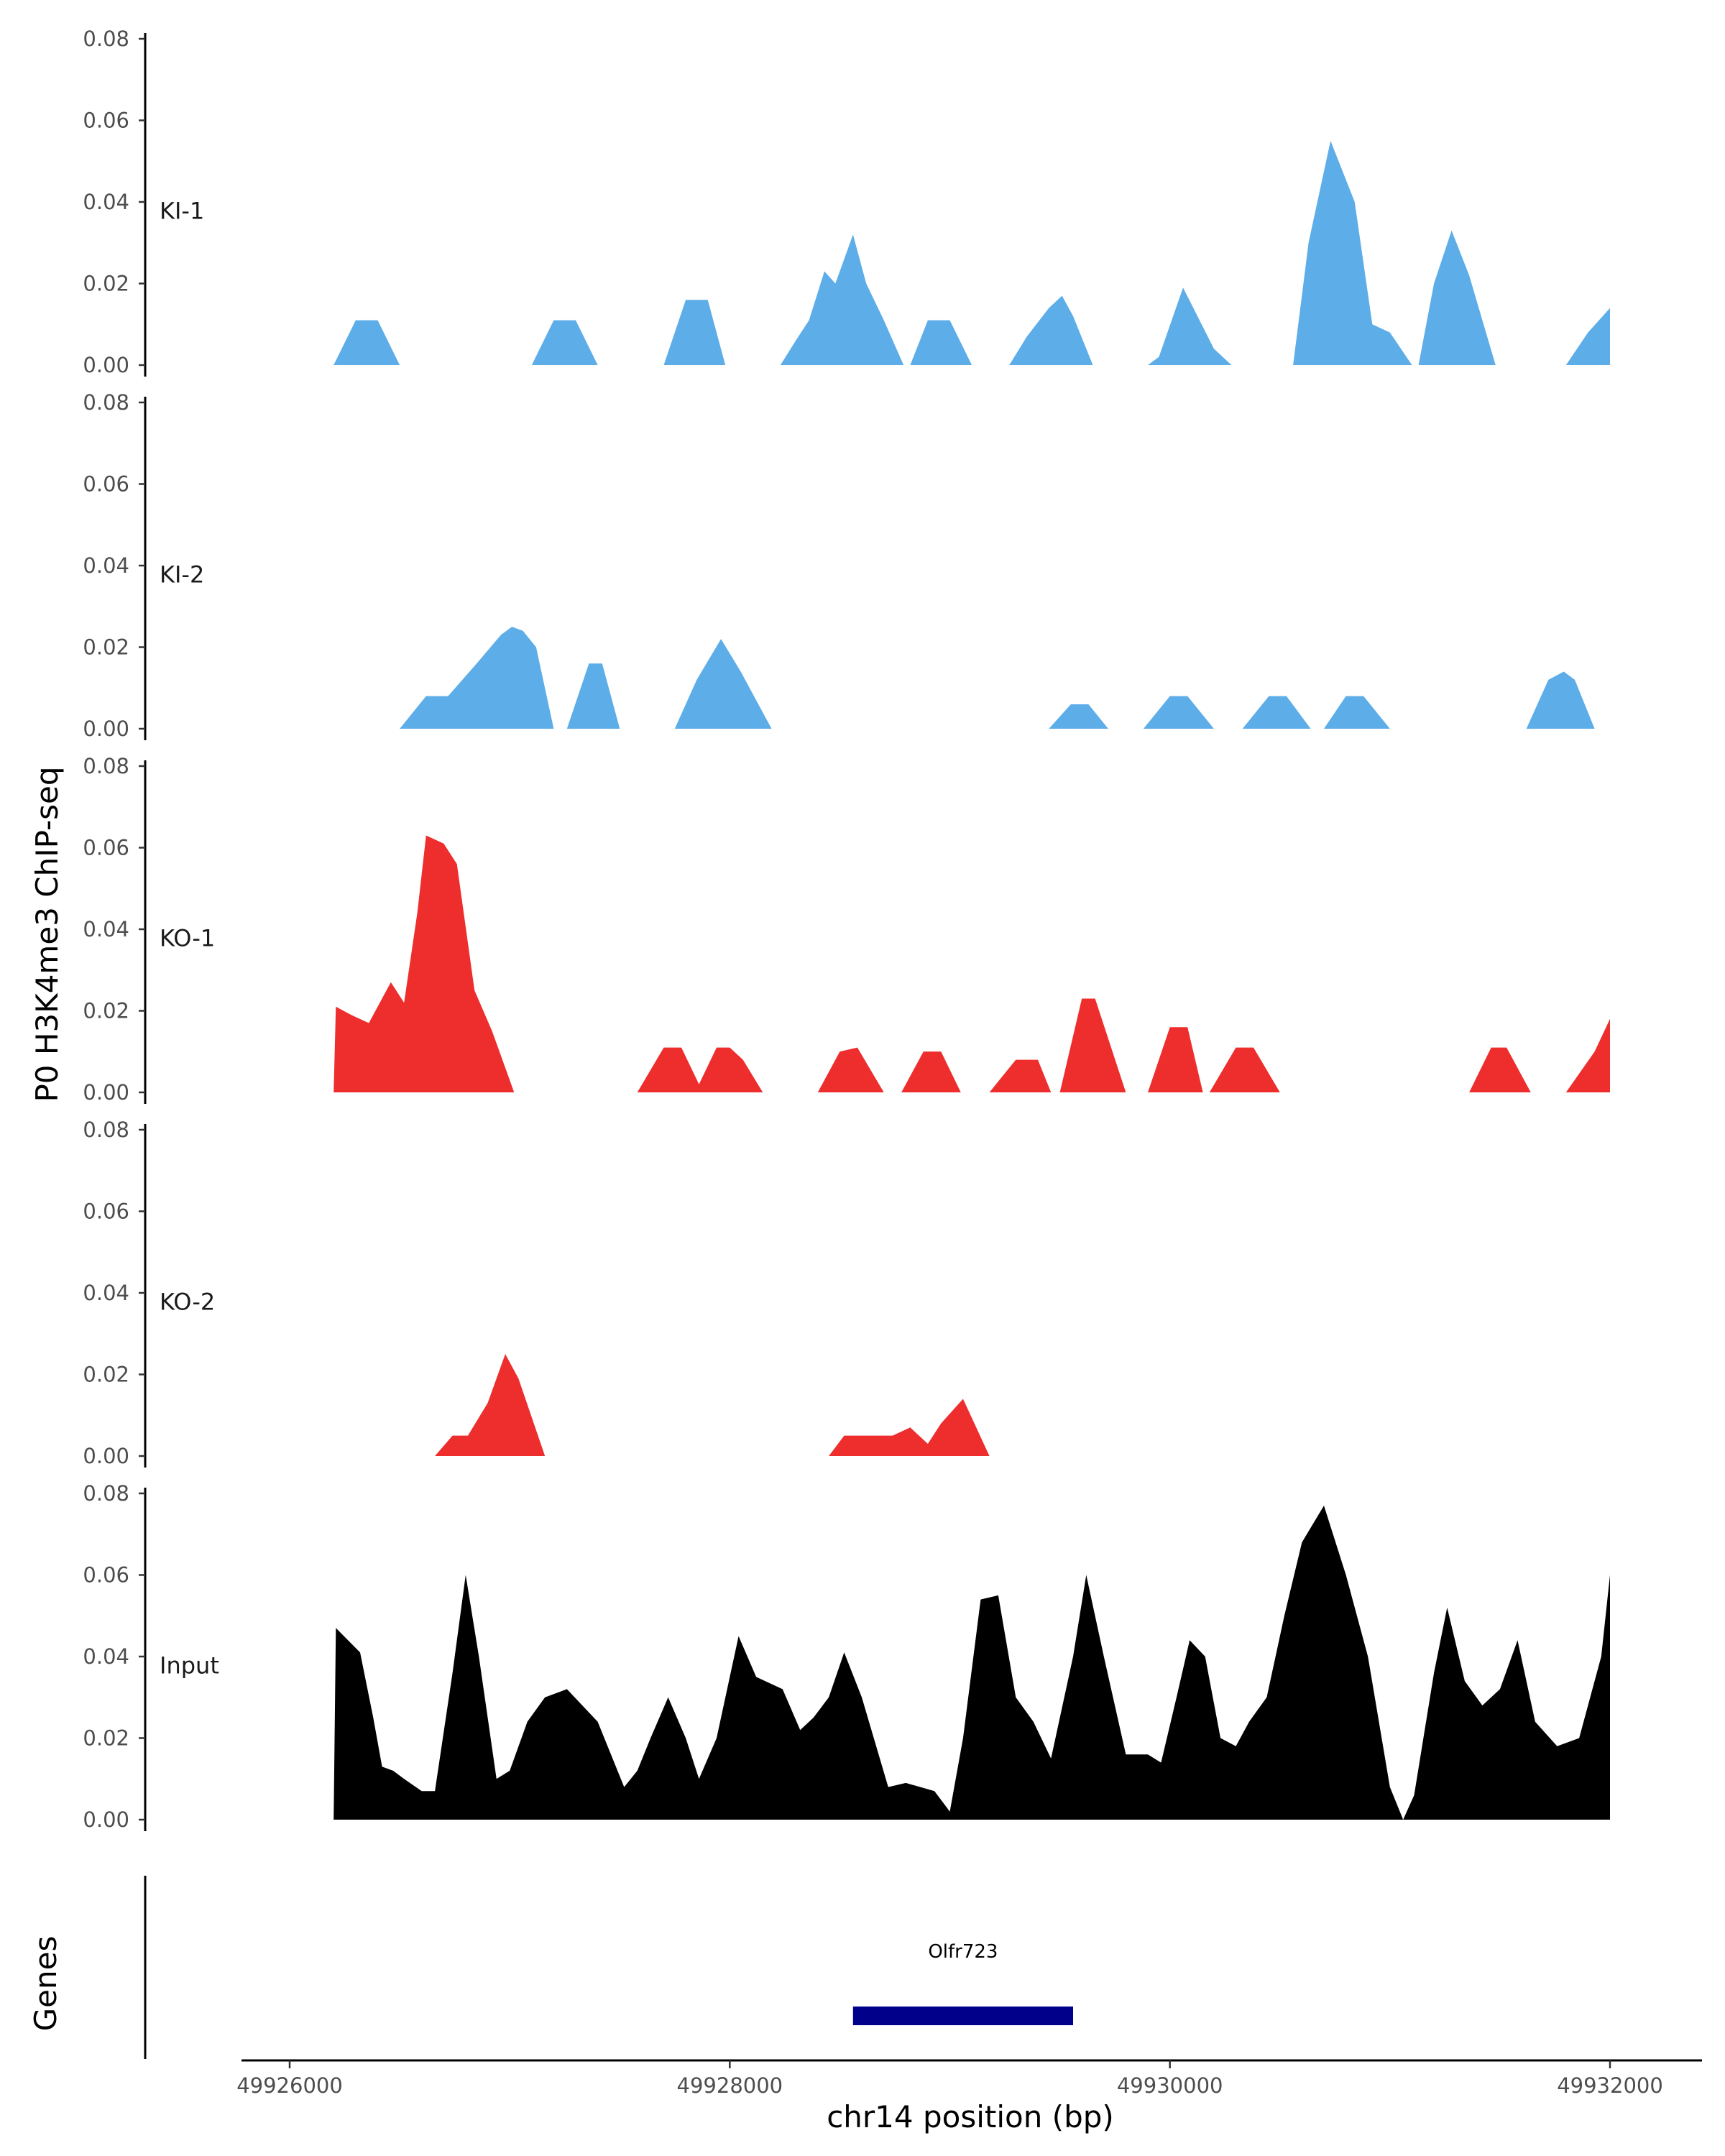 This screenshot has height=2156, width=1725. Describe the element at coordinates (106, 1011) in the screenshot. I see `y-tick-label-ko-1: 0.02` at that location.